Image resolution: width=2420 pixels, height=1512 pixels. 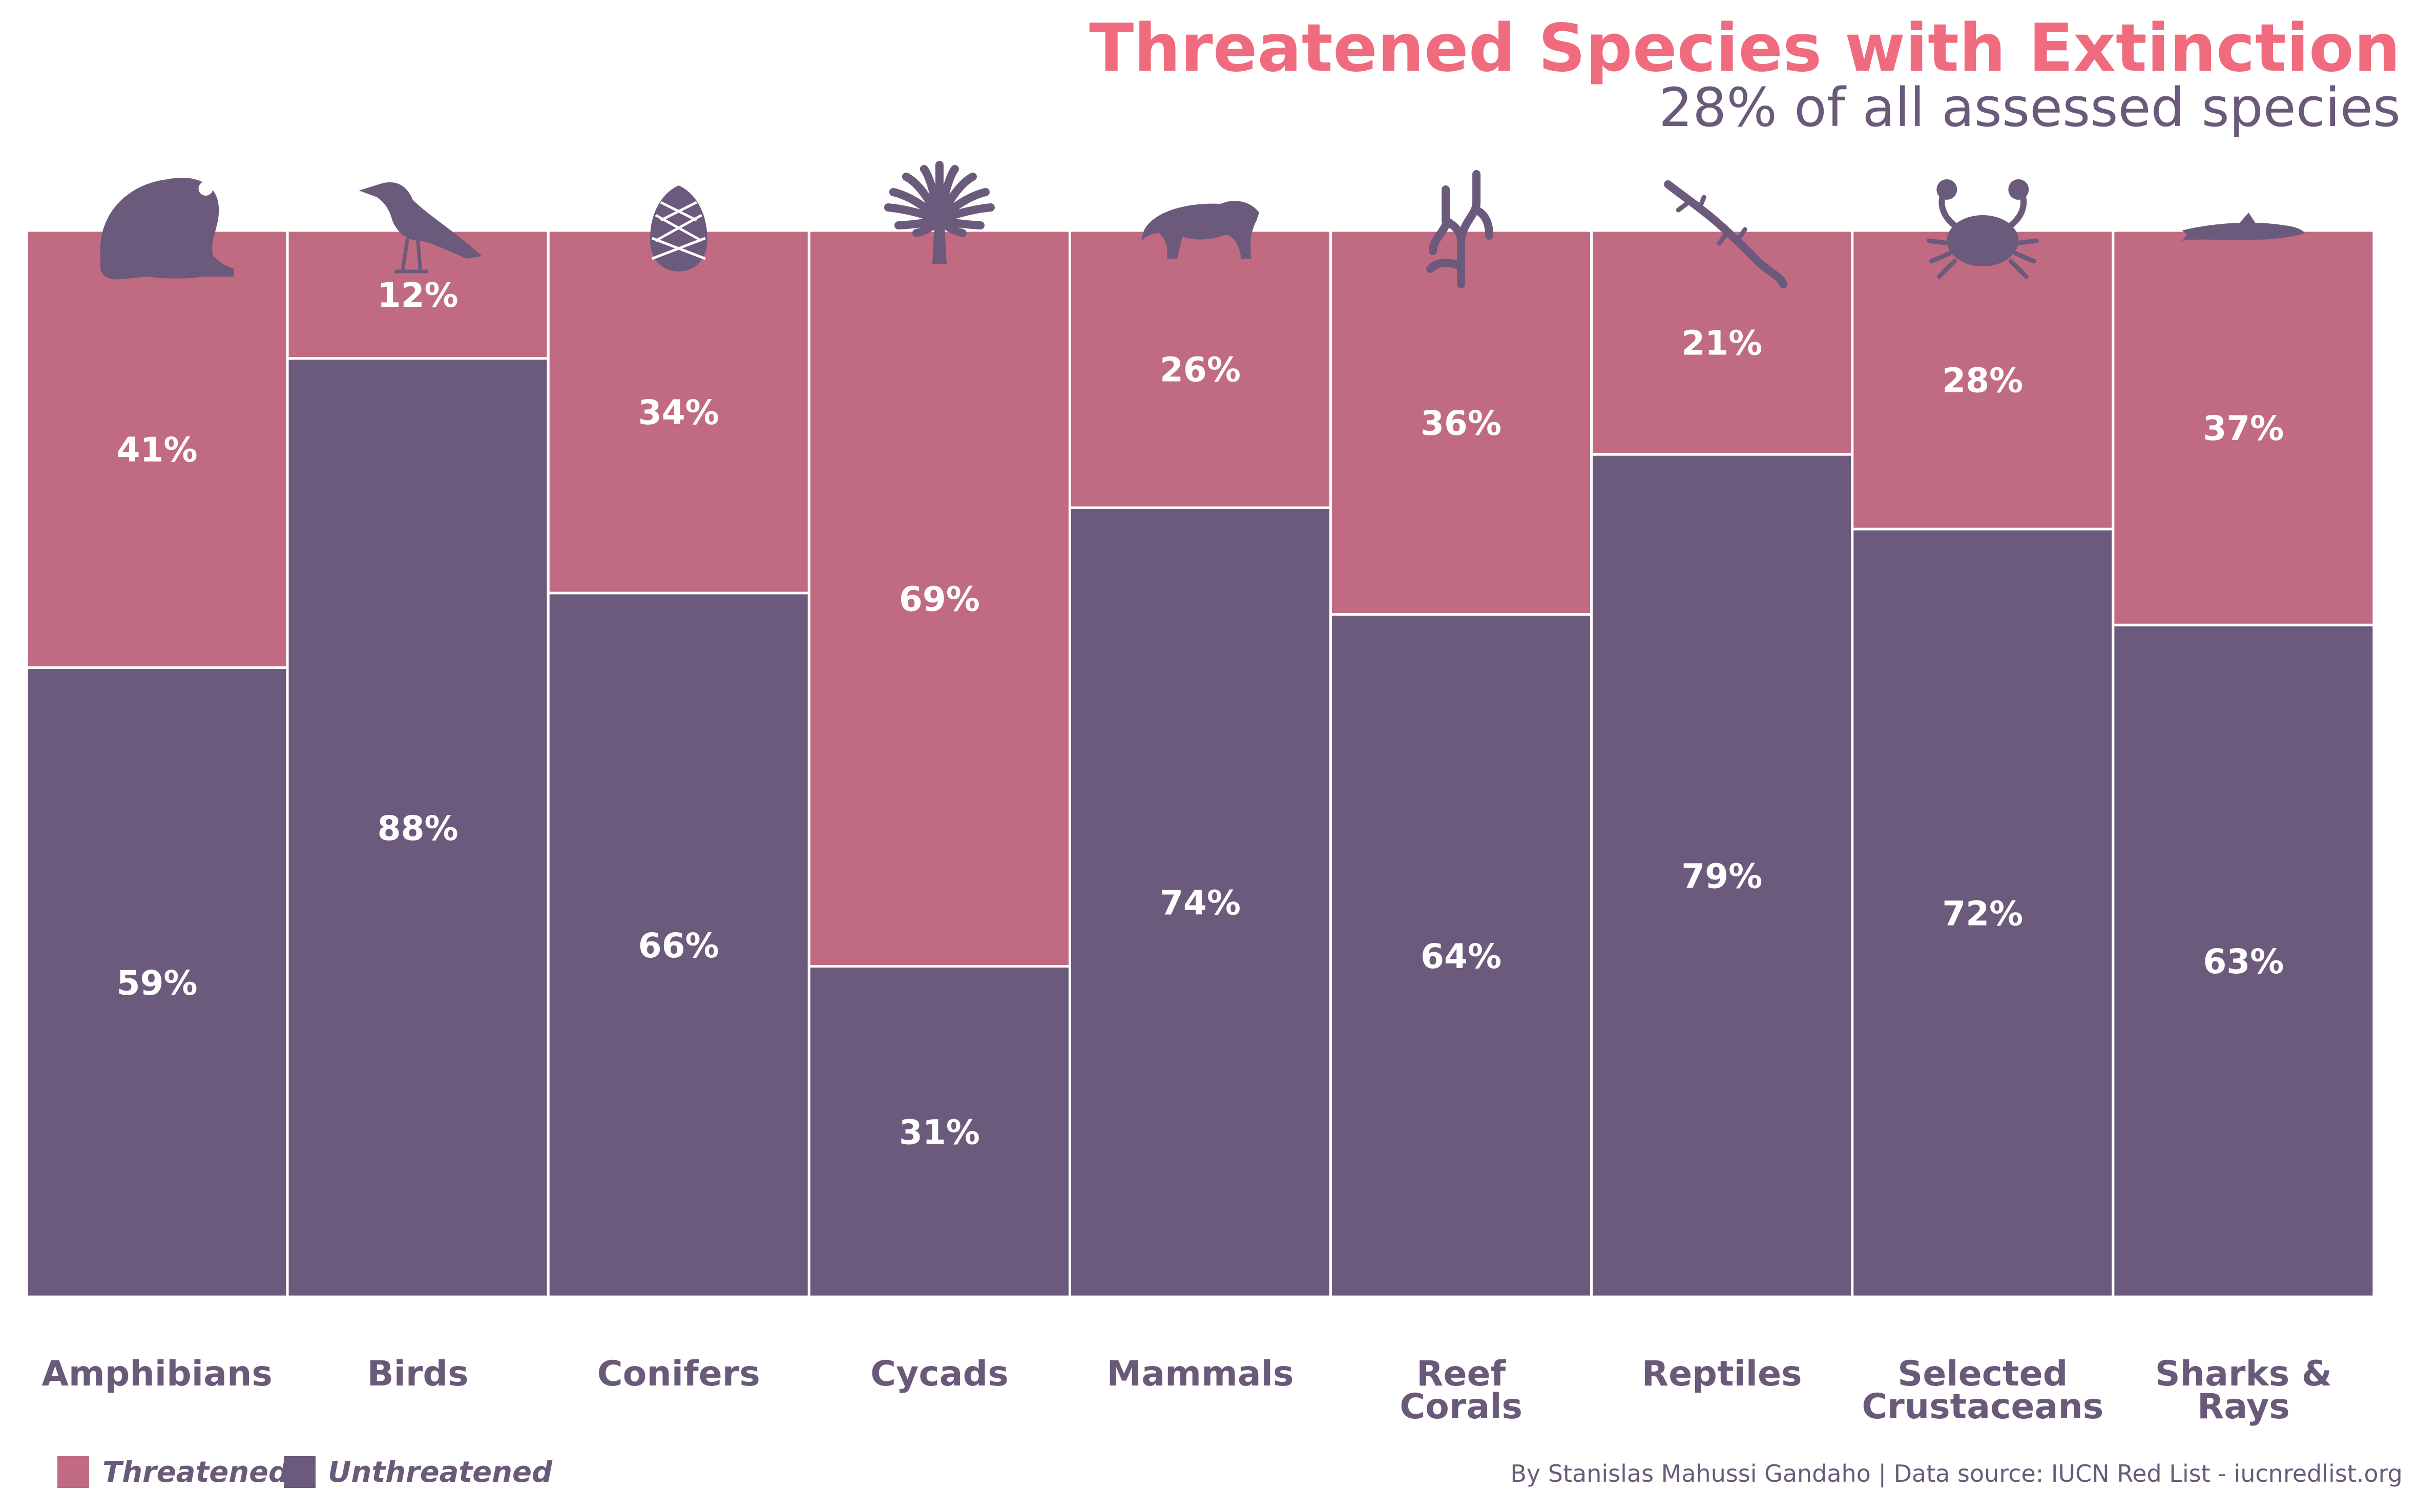 I want to click on label-unthreatened-selected-crustaceans: 72%, so click(x=1982, y=913).